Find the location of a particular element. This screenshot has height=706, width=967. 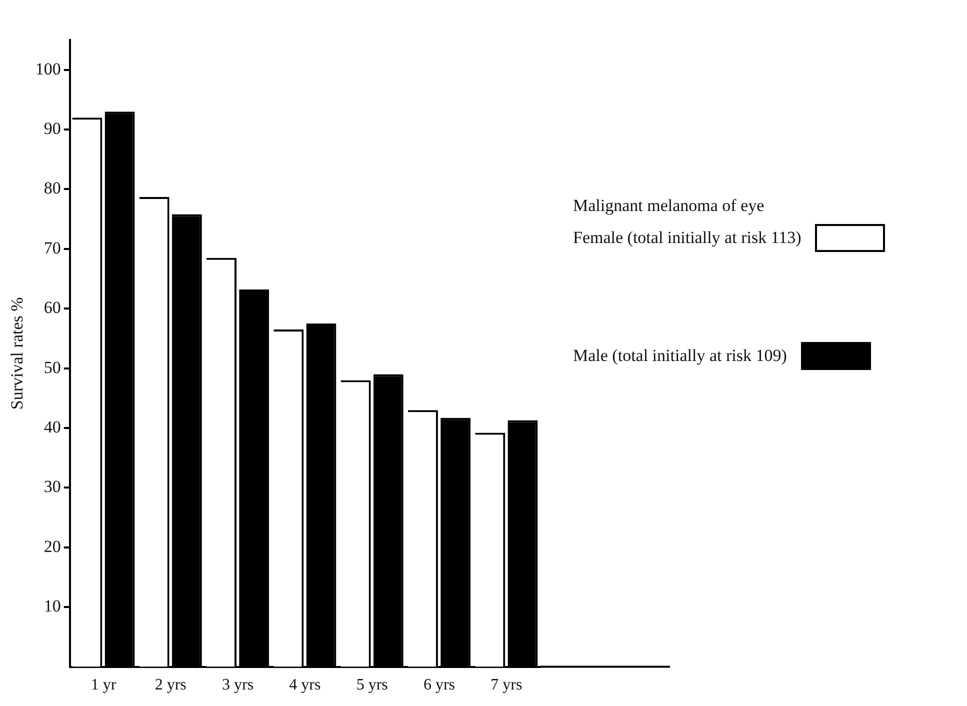

legend-label: Female (total initially at risk 113) is located at coordinates (687, 238).